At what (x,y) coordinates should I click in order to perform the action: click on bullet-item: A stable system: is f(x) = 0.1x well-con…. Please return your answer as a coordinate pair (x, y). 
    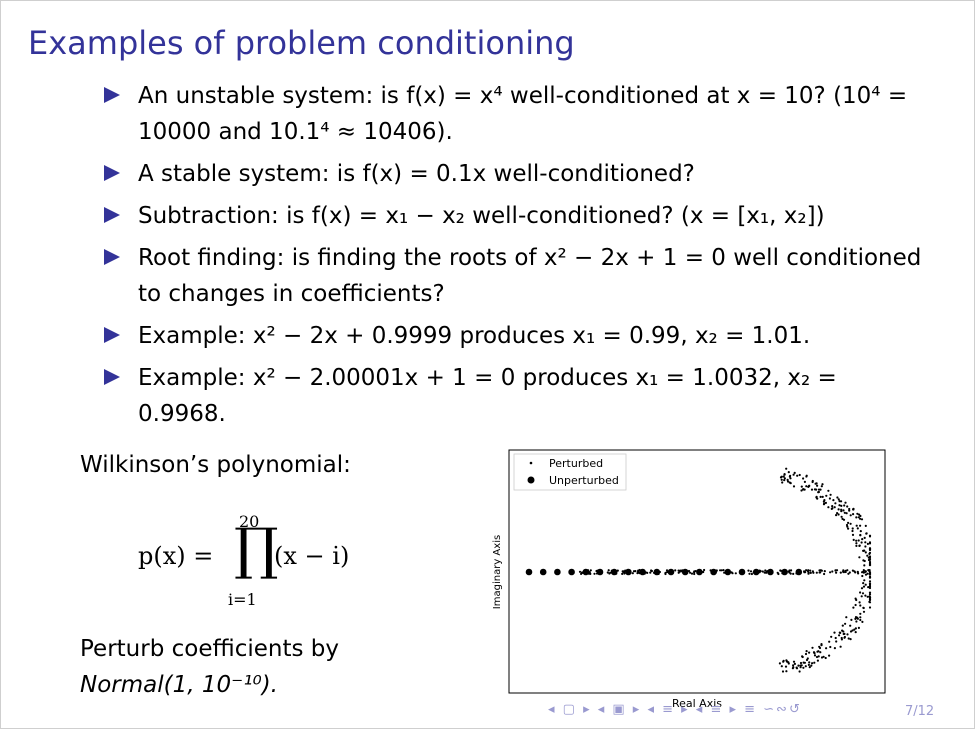
    Looking at the image, I should click on (514, 174).